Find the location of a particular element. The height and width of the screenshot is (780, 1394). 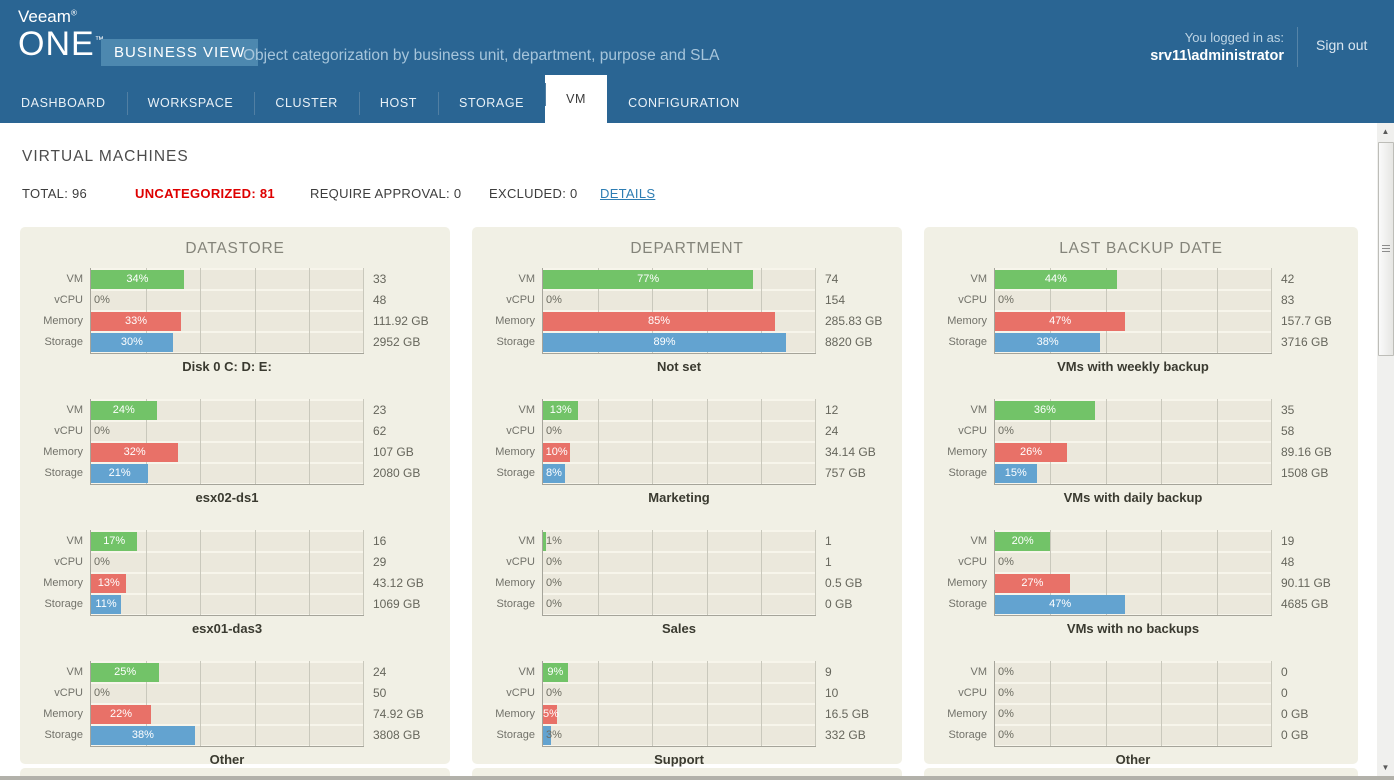

bar-track-vm: 77% is located at coordinates (679, 279).